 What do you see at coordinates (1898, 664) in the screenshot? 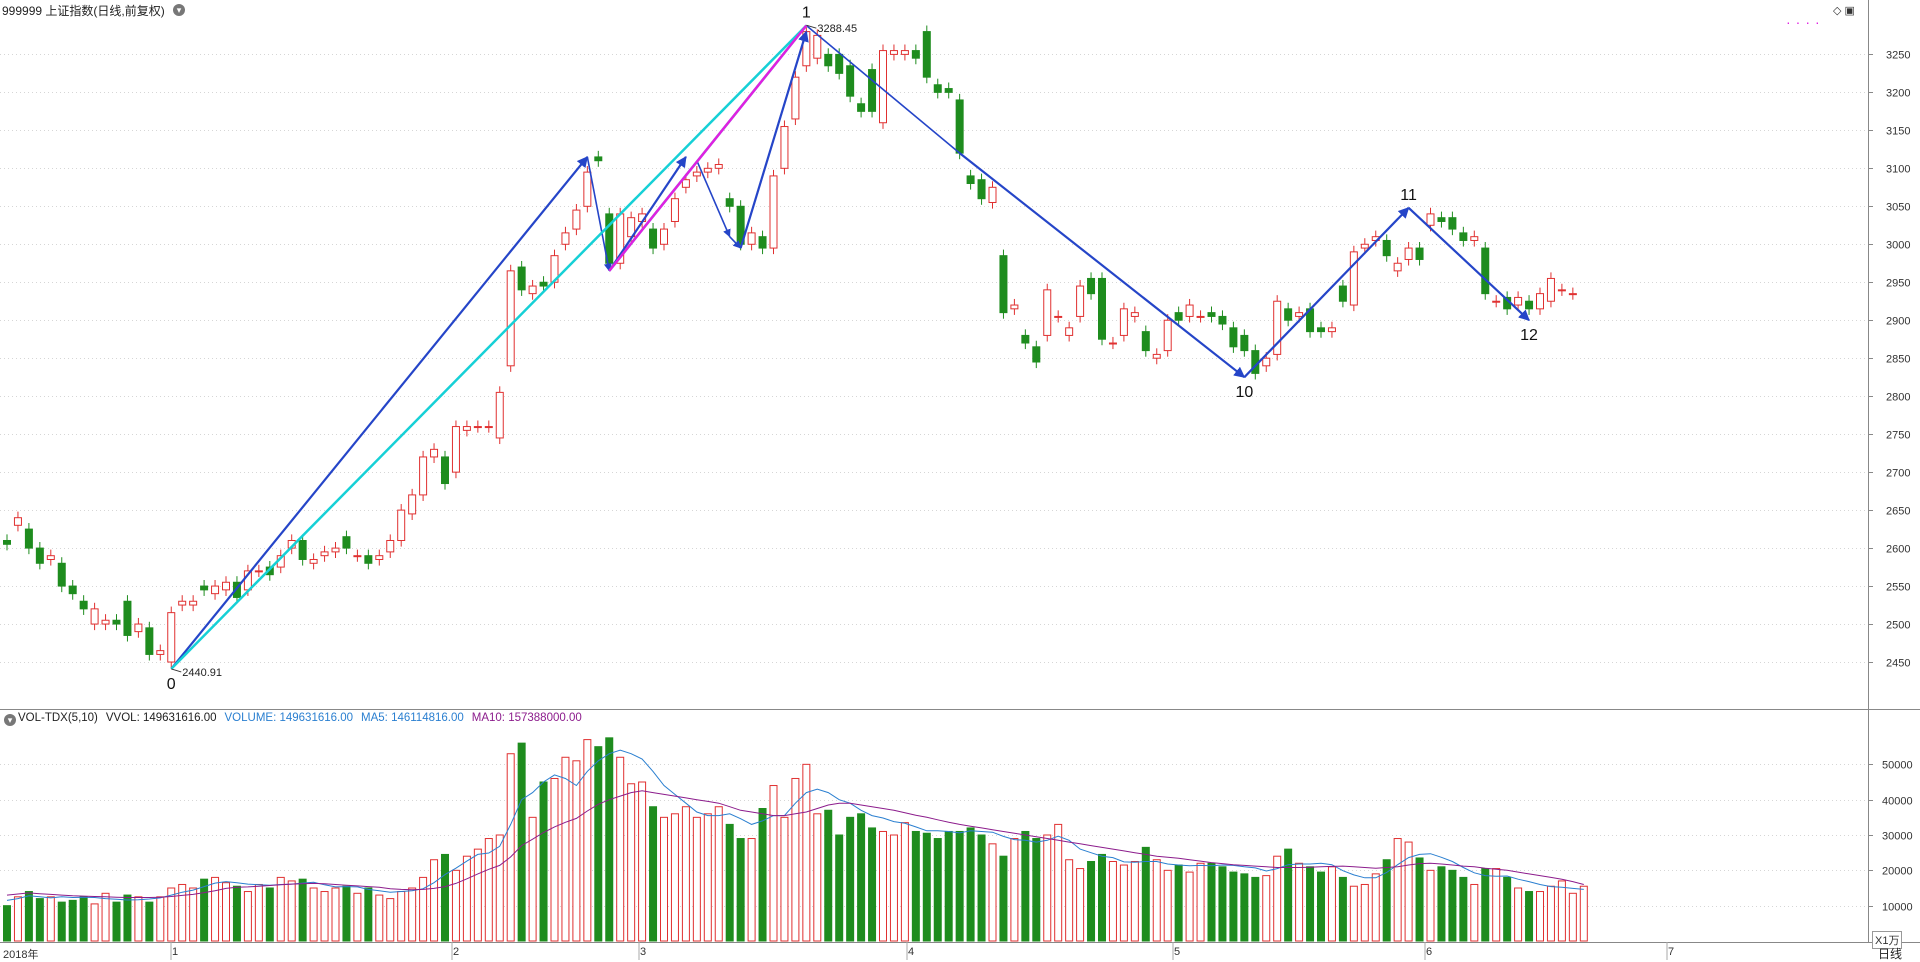
I see `price-tick-label: 2450` at bounding box center [1898, 664].